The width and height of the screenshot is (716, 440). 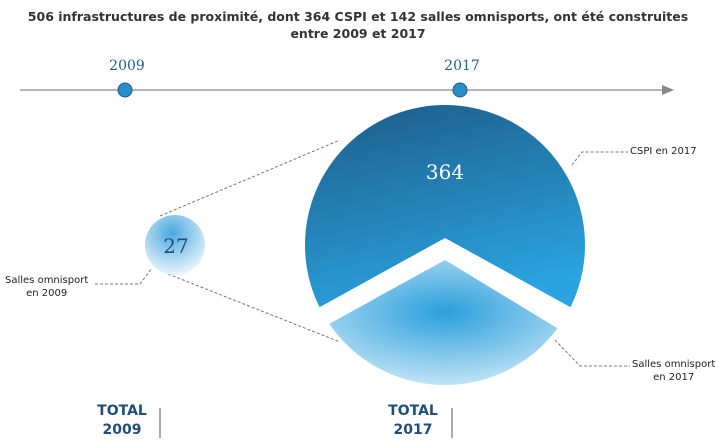 I want to click on year-label: 2017, so click(x=462, y=66).